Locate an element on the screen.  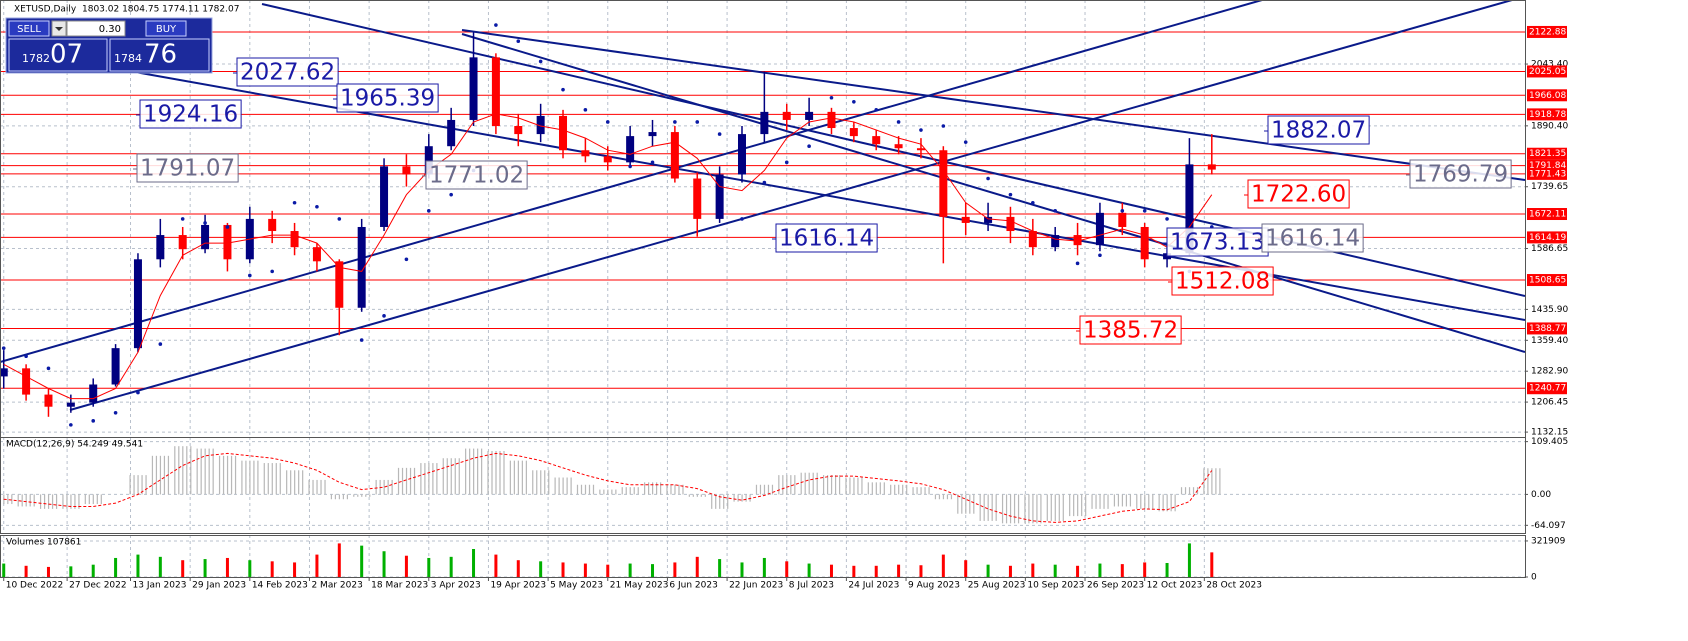
sell-price-box is located at coordinates (58, 55).